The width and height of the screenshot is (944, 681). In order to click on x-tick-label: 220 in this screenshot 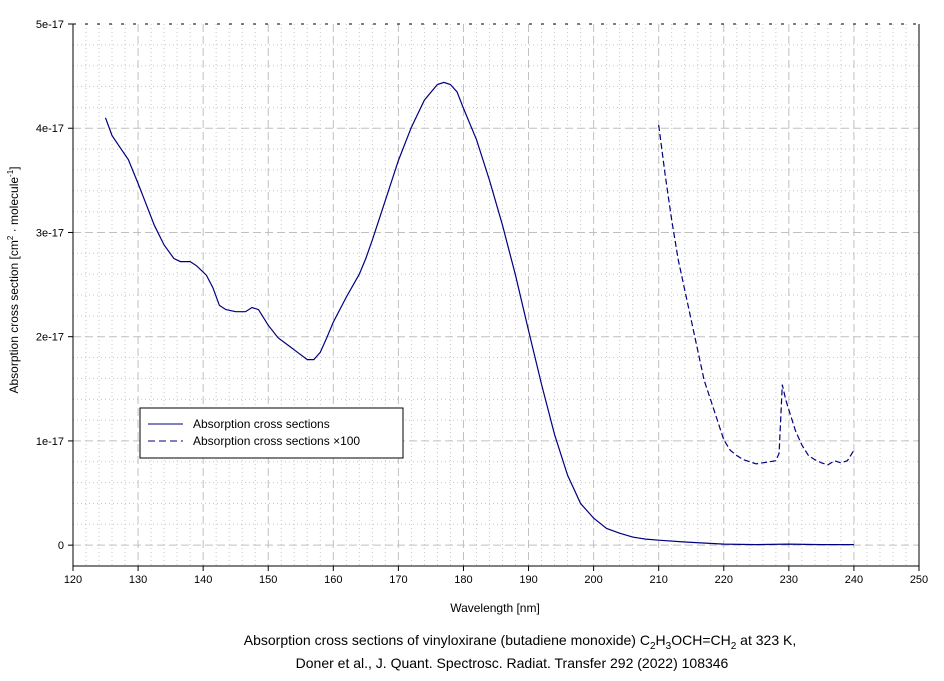, I will do `click(724, 580)`.